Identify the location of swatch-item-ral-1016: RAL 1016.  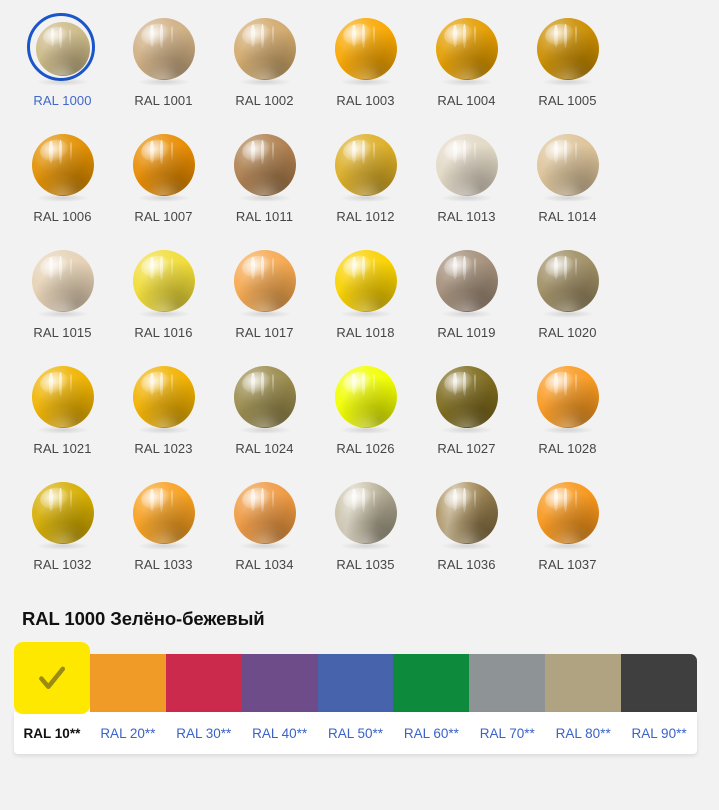
(163, 304).